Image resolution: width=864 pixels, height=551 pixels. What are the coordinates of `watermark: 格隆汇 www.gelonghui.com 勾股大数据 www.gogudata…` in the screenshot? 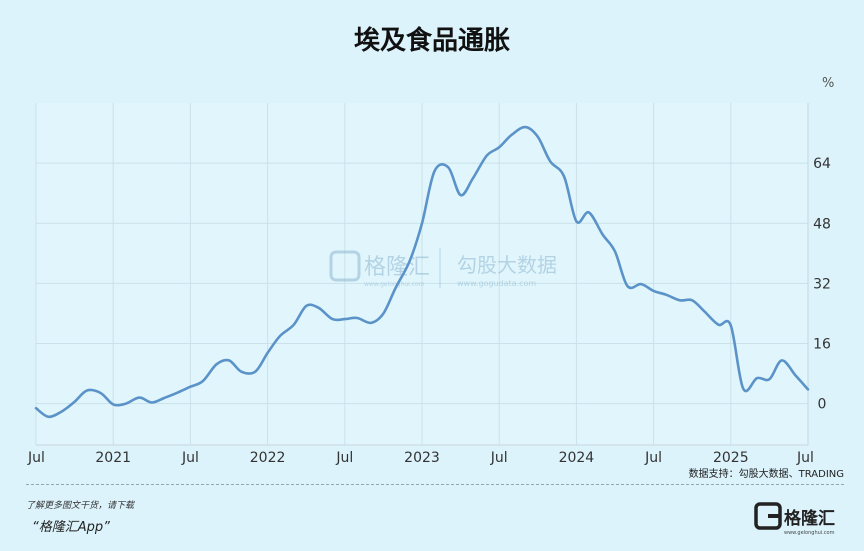 It's located at (443, 268).